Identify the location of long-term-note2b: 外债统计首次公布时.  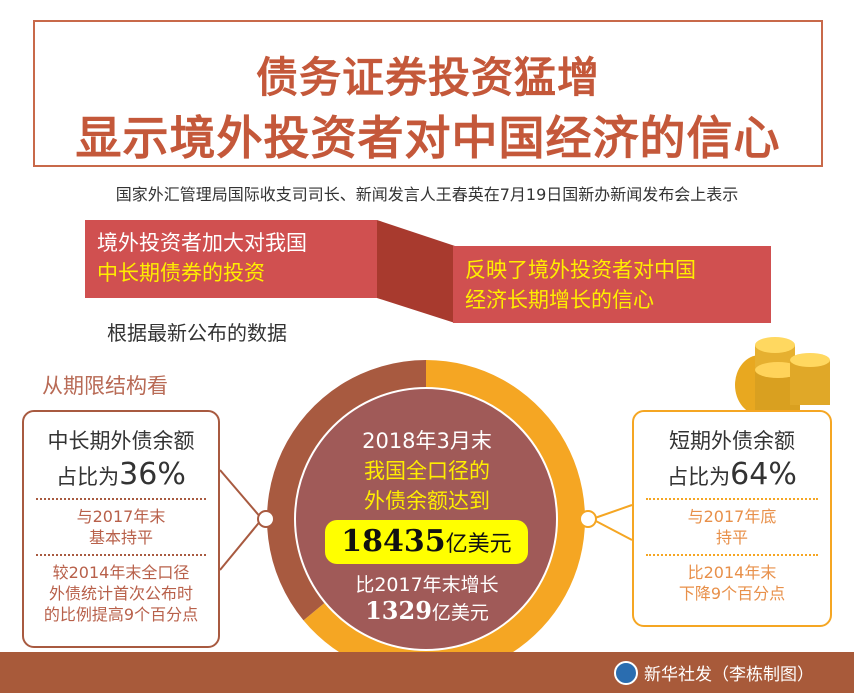
(120, 593).